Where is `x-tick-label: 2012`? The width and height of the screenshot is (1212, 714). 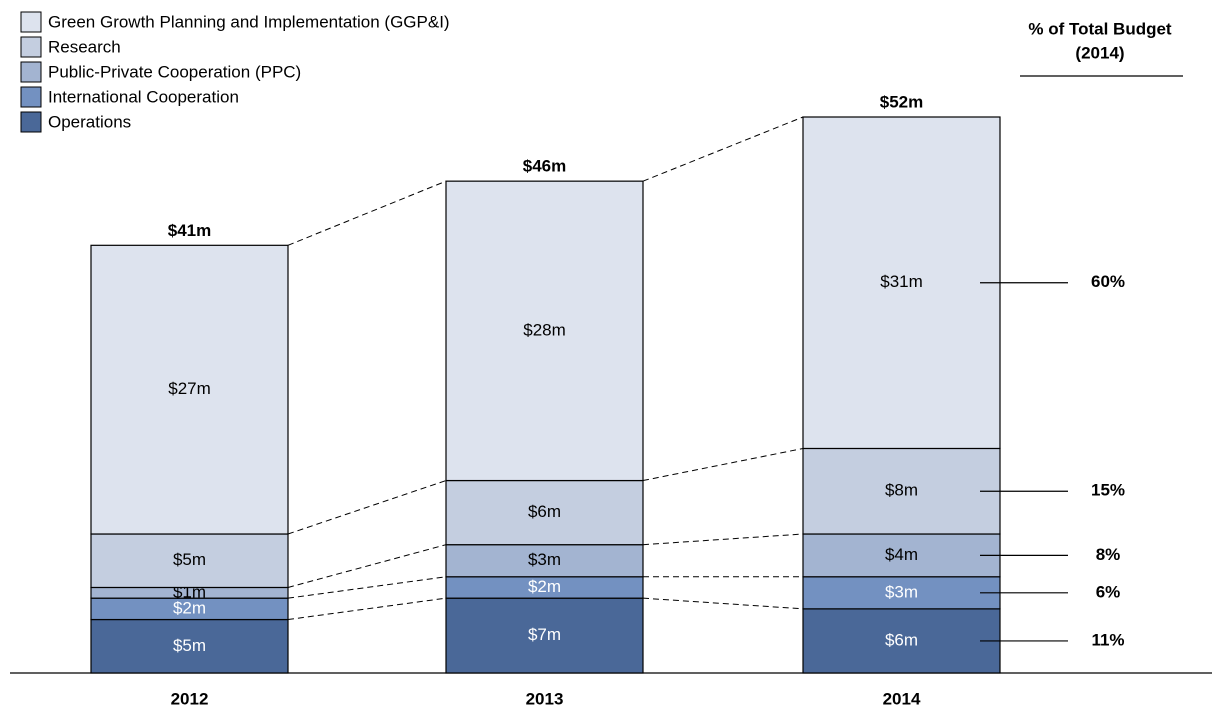
x-tick-label: 2012 is located at coordinates (190, 698).